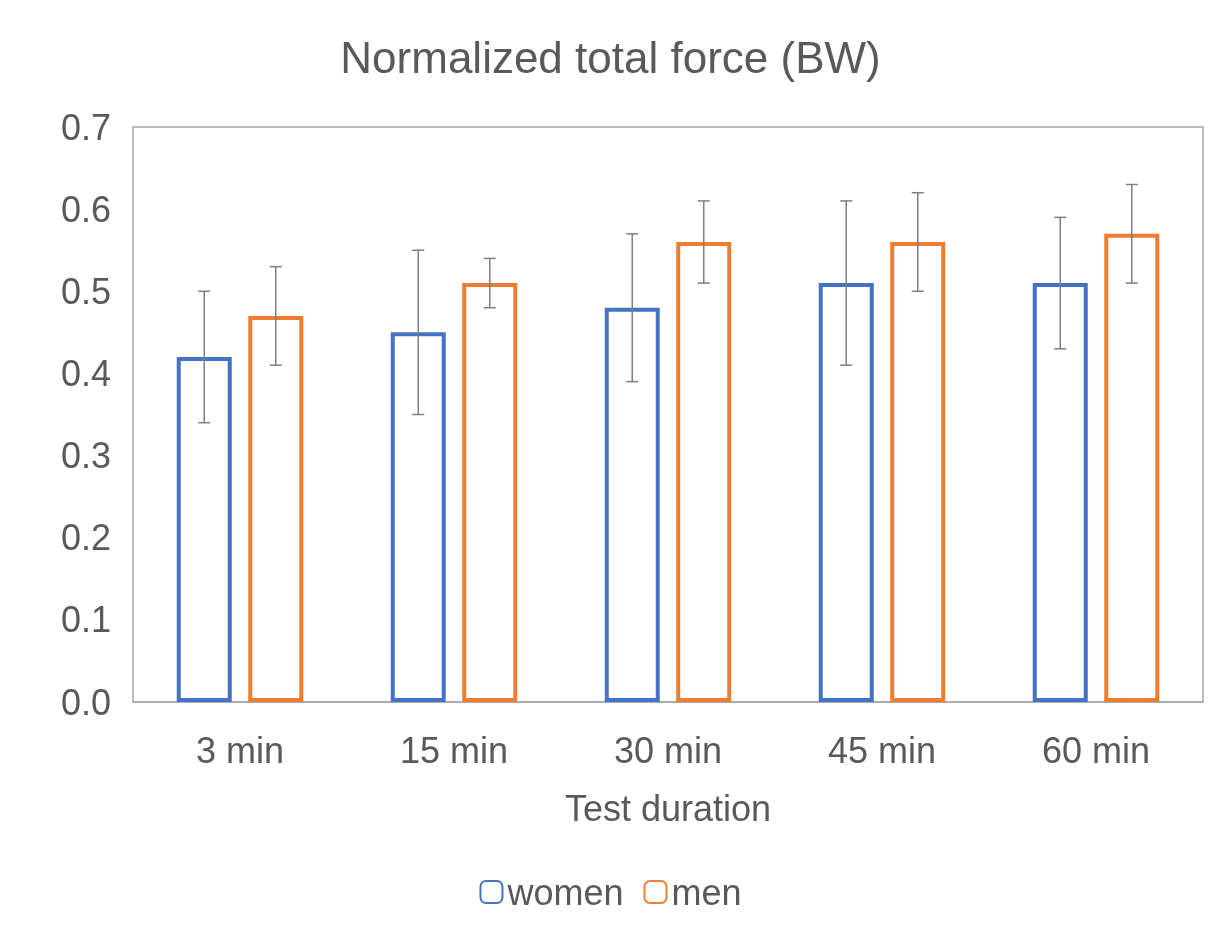  What do you see at coordinates (610, 57) in the screenshot?
I see `chart-title: Normalized total force (BW)` at bounding box center [610, 57].